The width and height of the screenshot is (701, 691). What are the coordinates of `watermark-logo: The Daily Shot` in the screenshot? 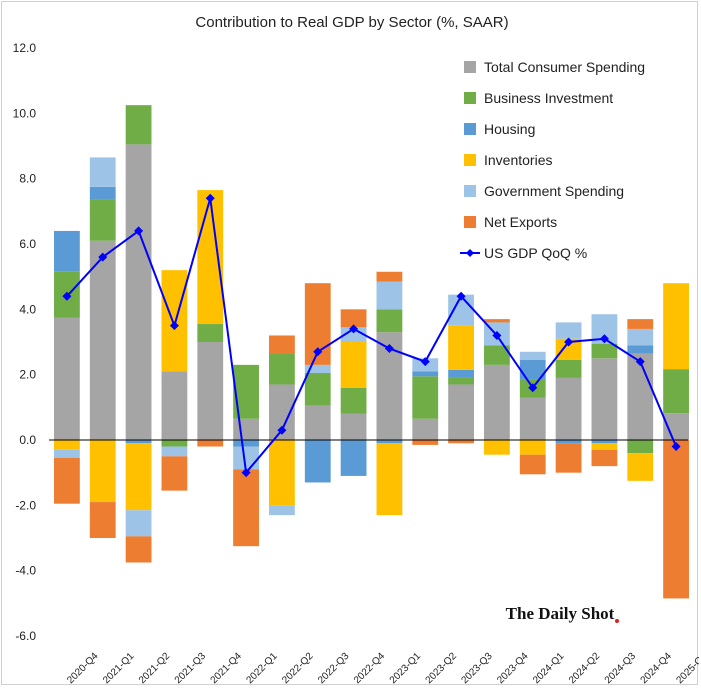 It's located at (560, 613).